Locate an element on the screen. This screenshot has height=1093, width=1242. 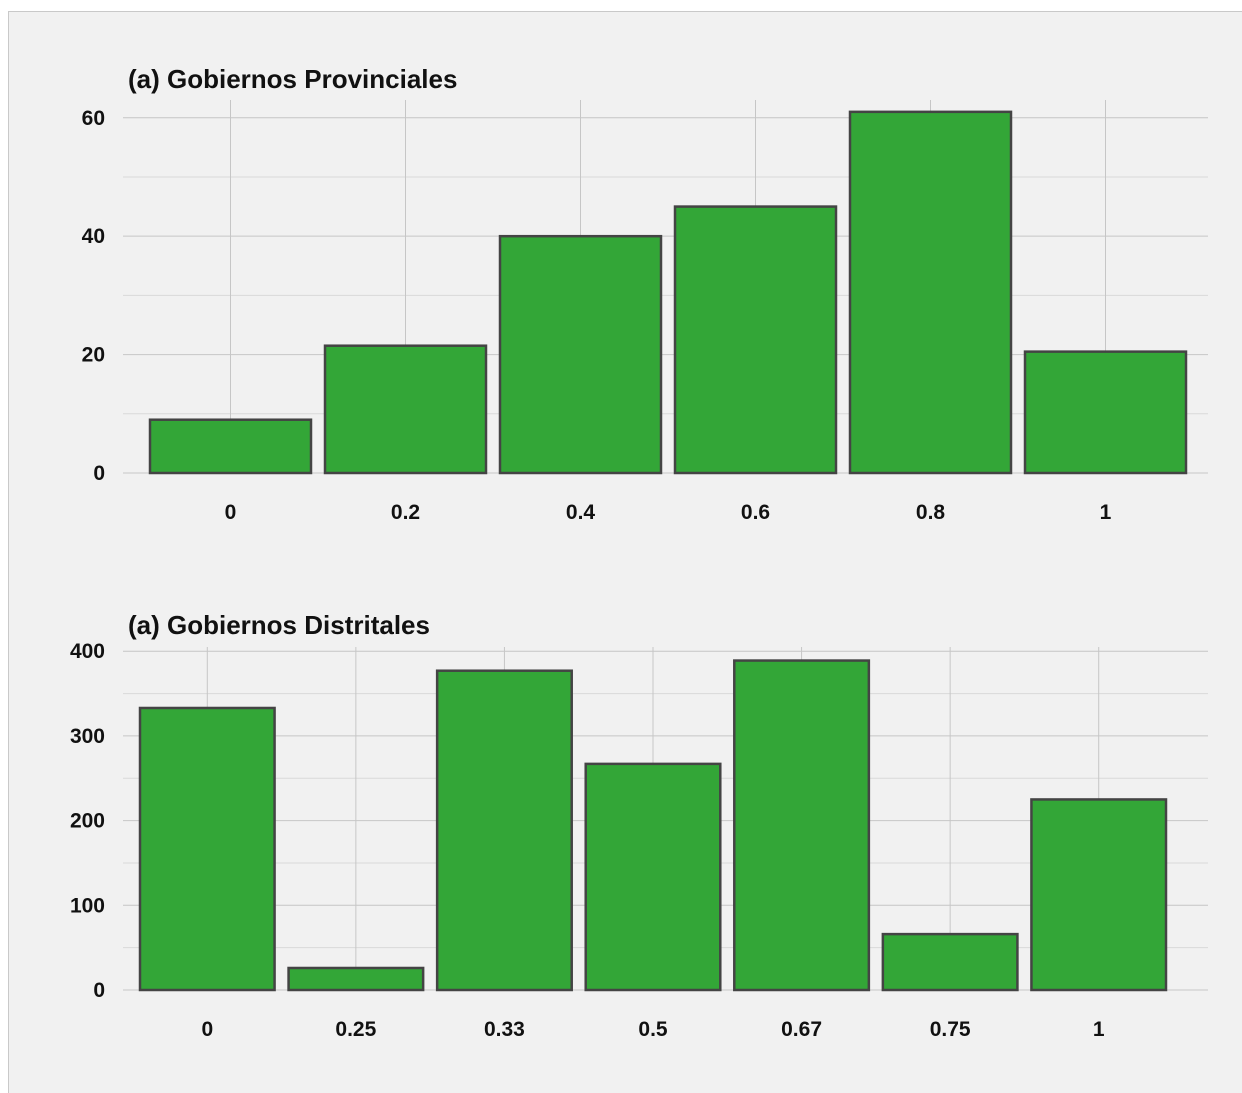
x-tick-label: 0.25 is located at coordinates (355, 1029).